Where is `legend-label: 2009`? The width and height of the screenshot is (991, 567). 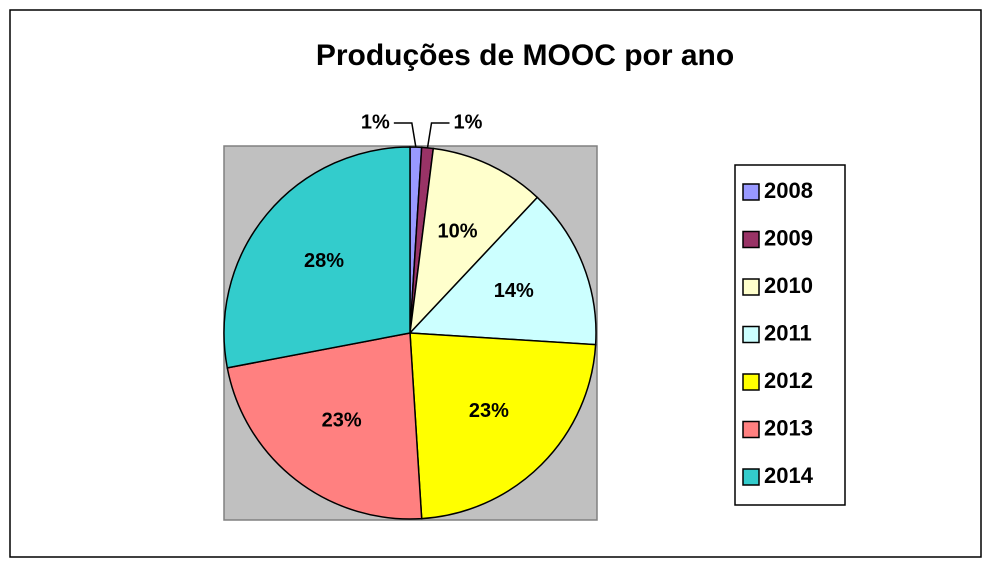 legend-label: 2009 is located at coordinates (788, 237).